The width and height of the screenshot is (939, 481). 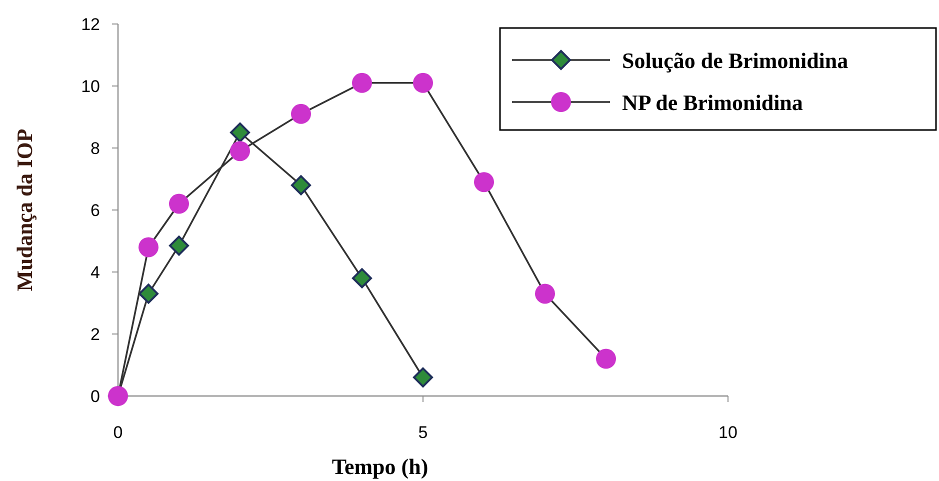 What do you see at coordinates (95, 148) in the screenshot?
I see `y-tick-label: 8` at bounding box center [95, 148].